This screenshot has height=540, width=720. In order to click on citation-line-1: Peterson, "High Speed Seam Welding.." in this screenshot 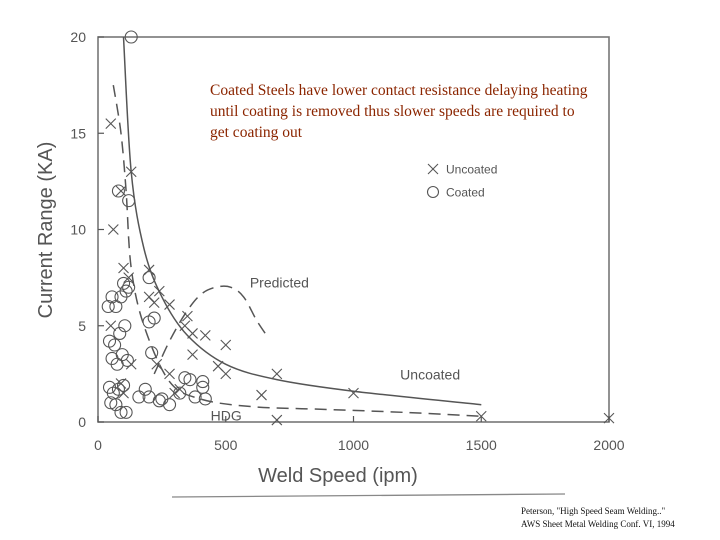, I will do `click(593, 511)`.